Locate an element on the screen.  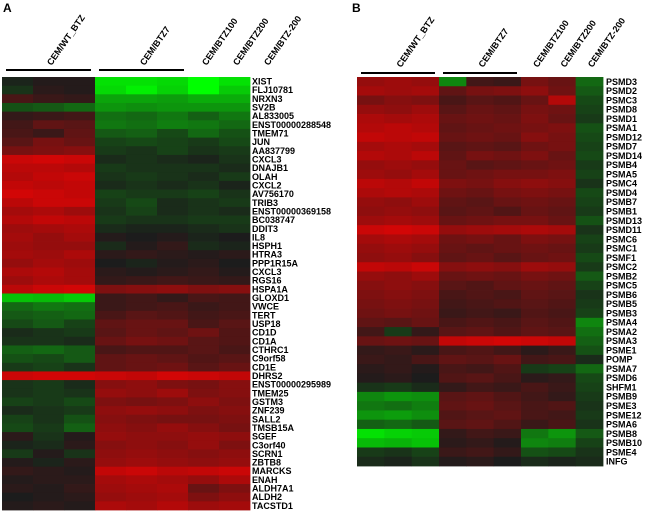
gene-label: AV756170 is located at coordinates (273, 194).